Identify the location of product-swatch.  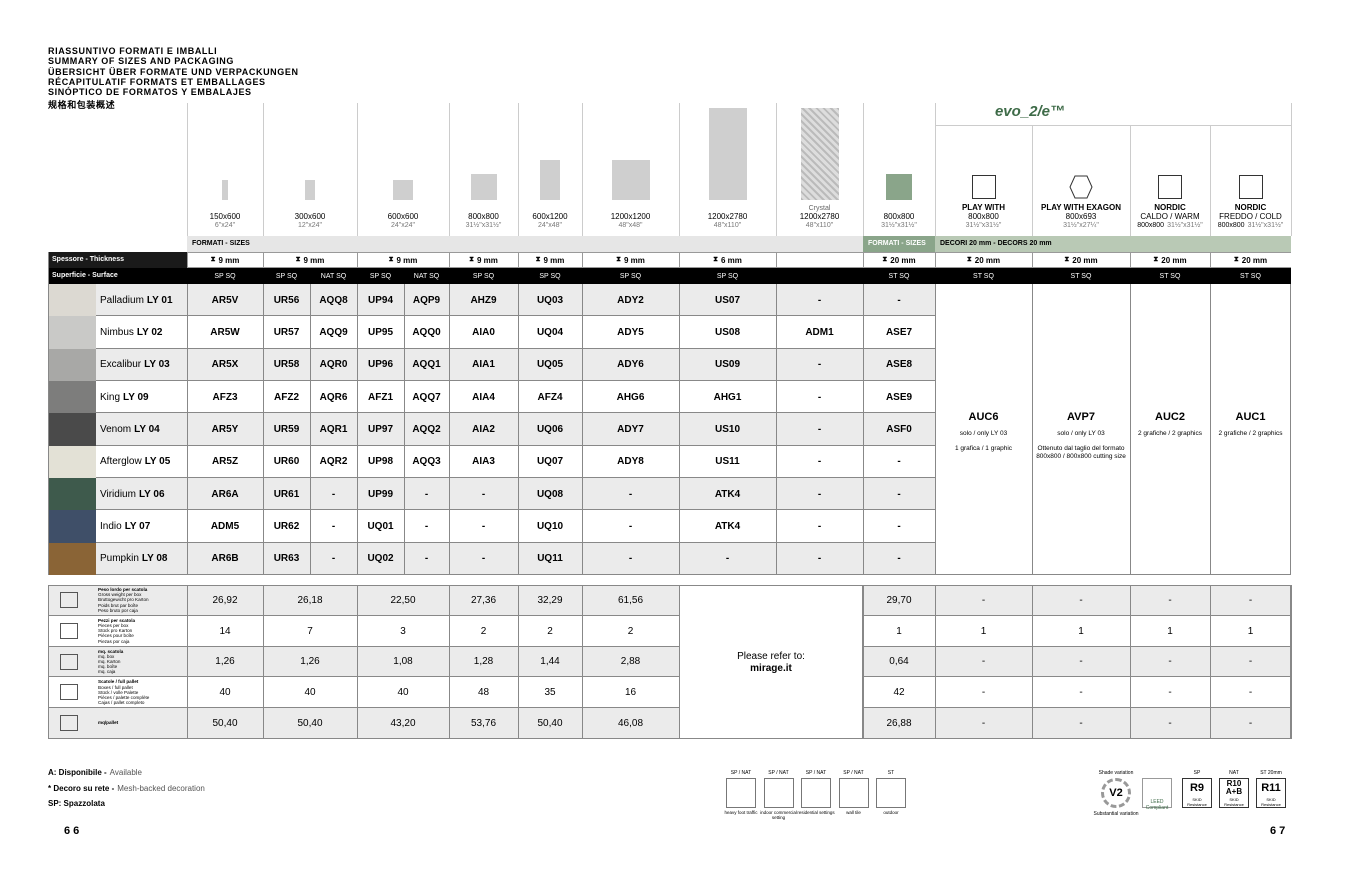
(72, 397).